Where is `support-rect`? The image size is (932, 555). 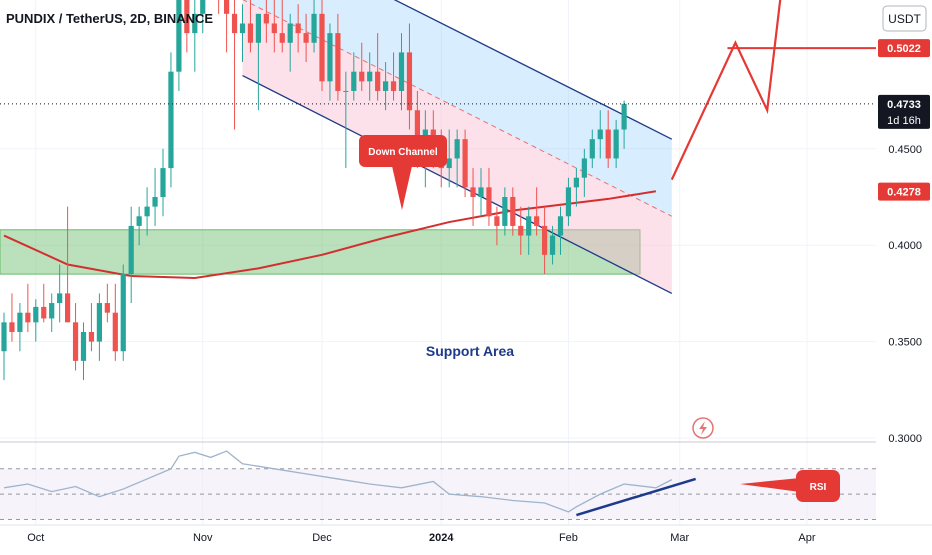 support-rect is located at coordinates (320, 252).